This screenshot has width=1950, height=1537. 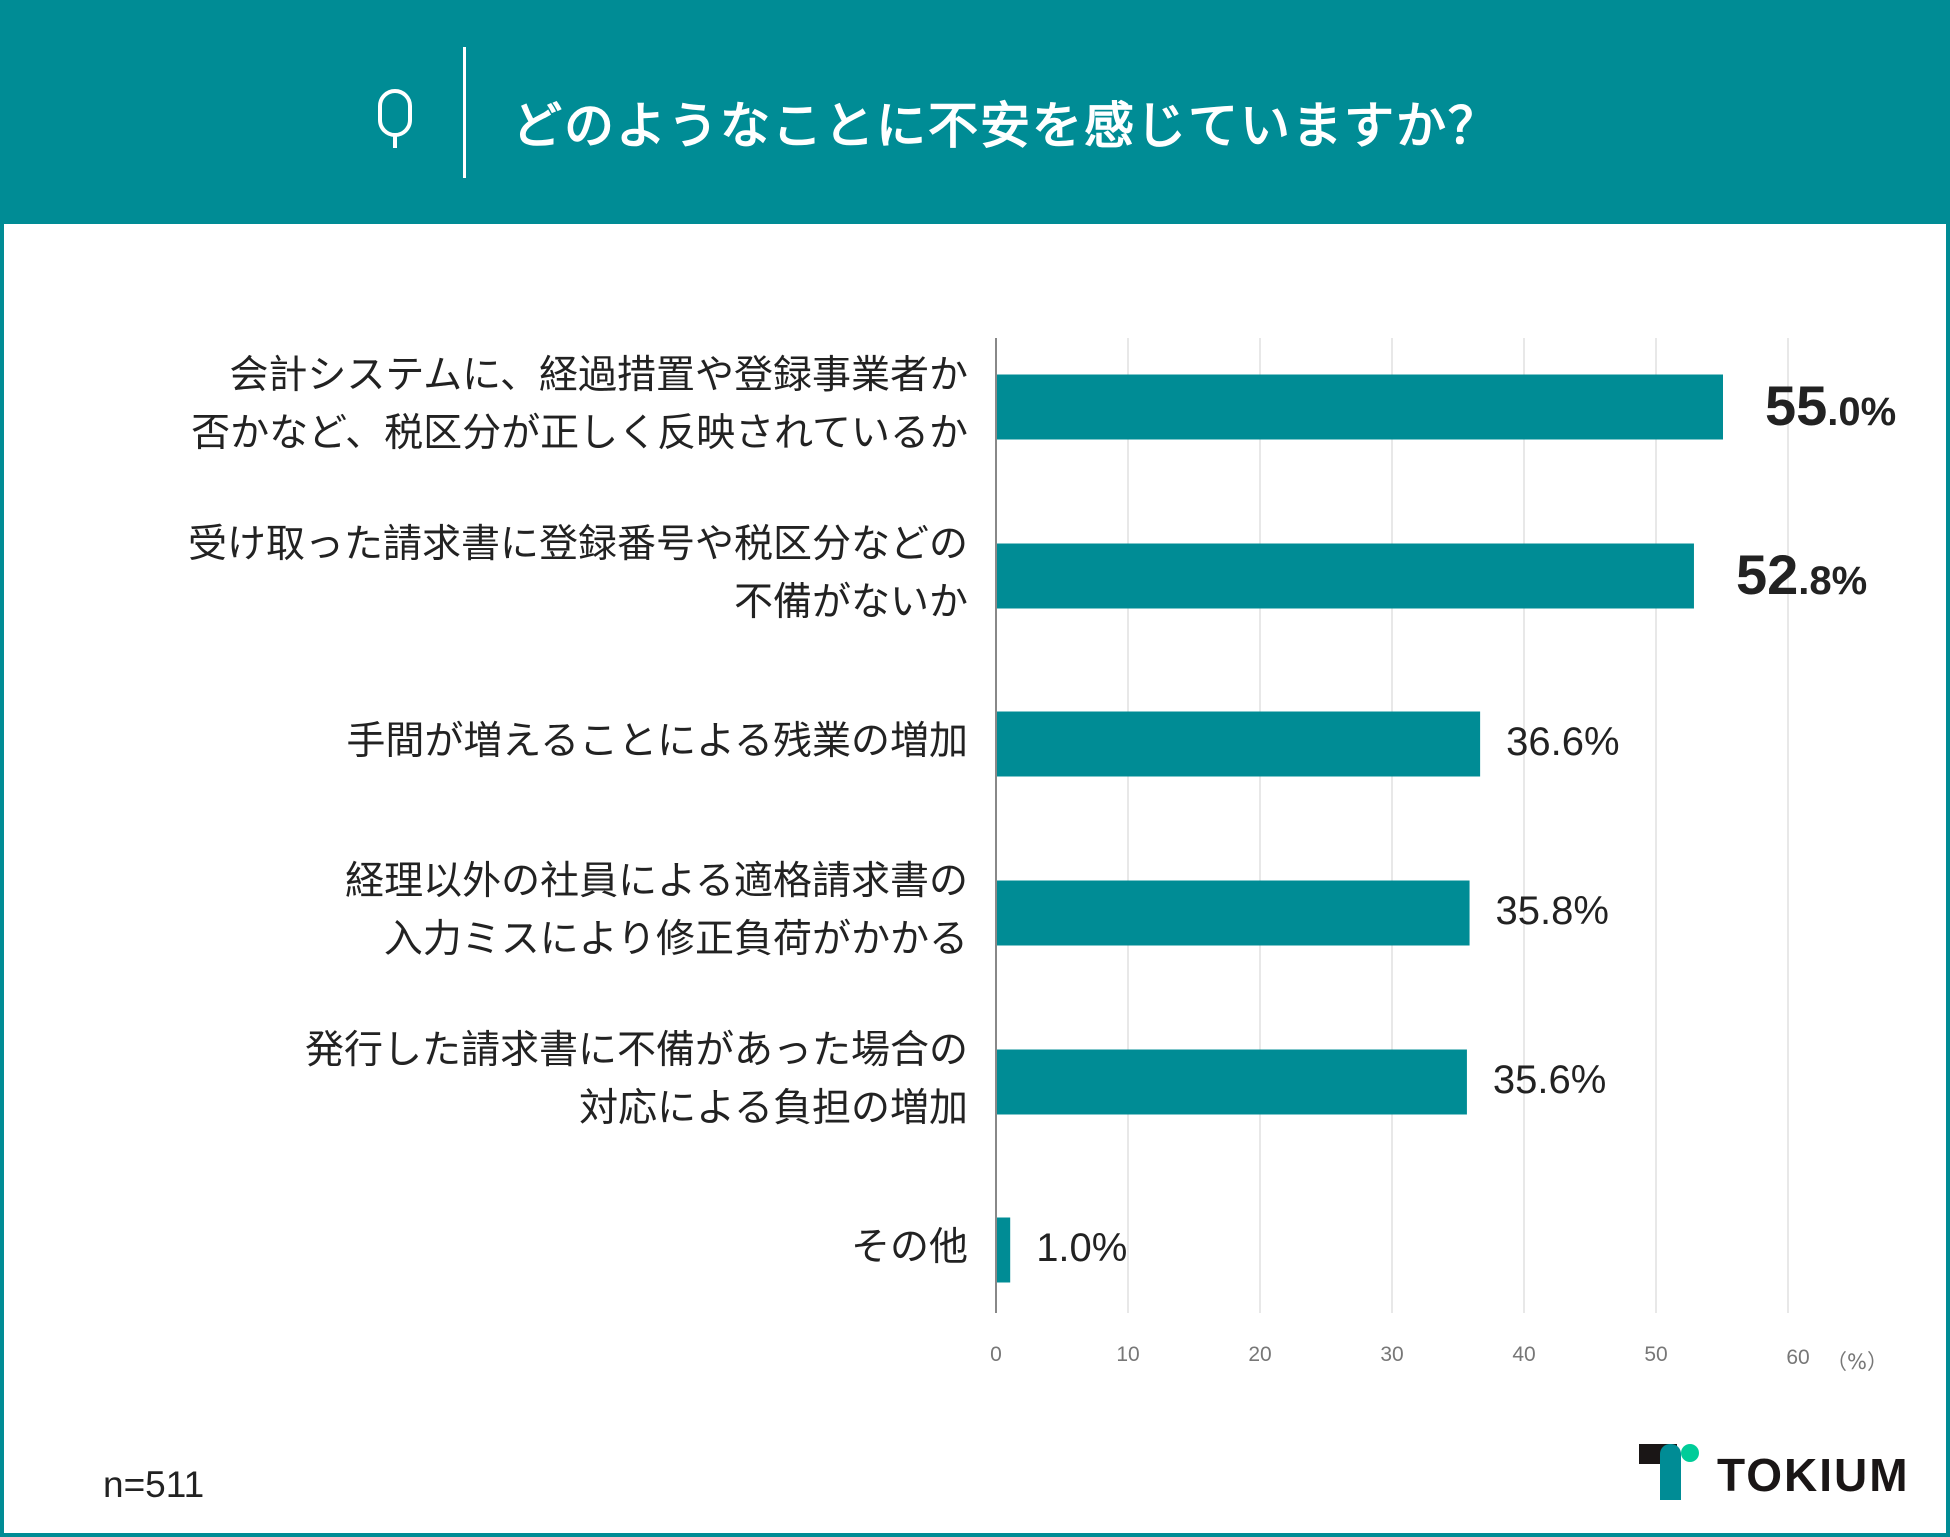 I want to click on page-title: どのようなことに不安を感じていますか？, so click(x=1006, y=126).